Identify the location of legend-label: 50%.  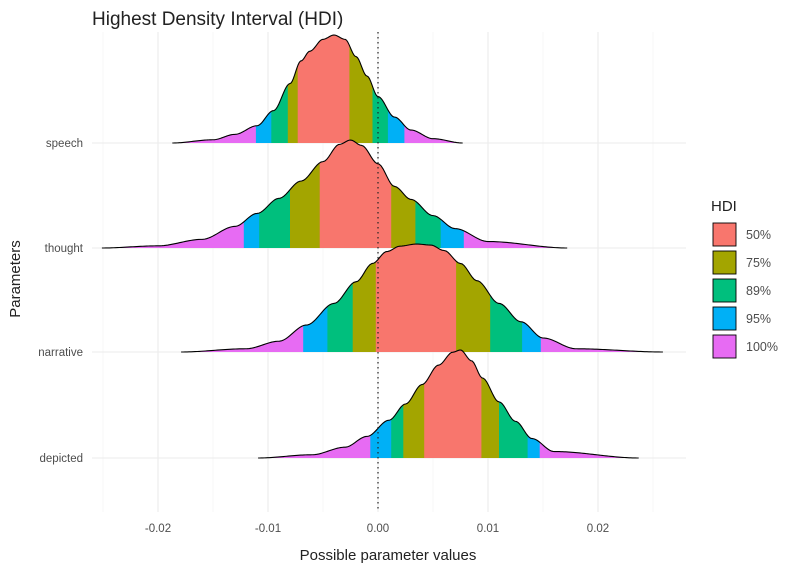
(758, 235).